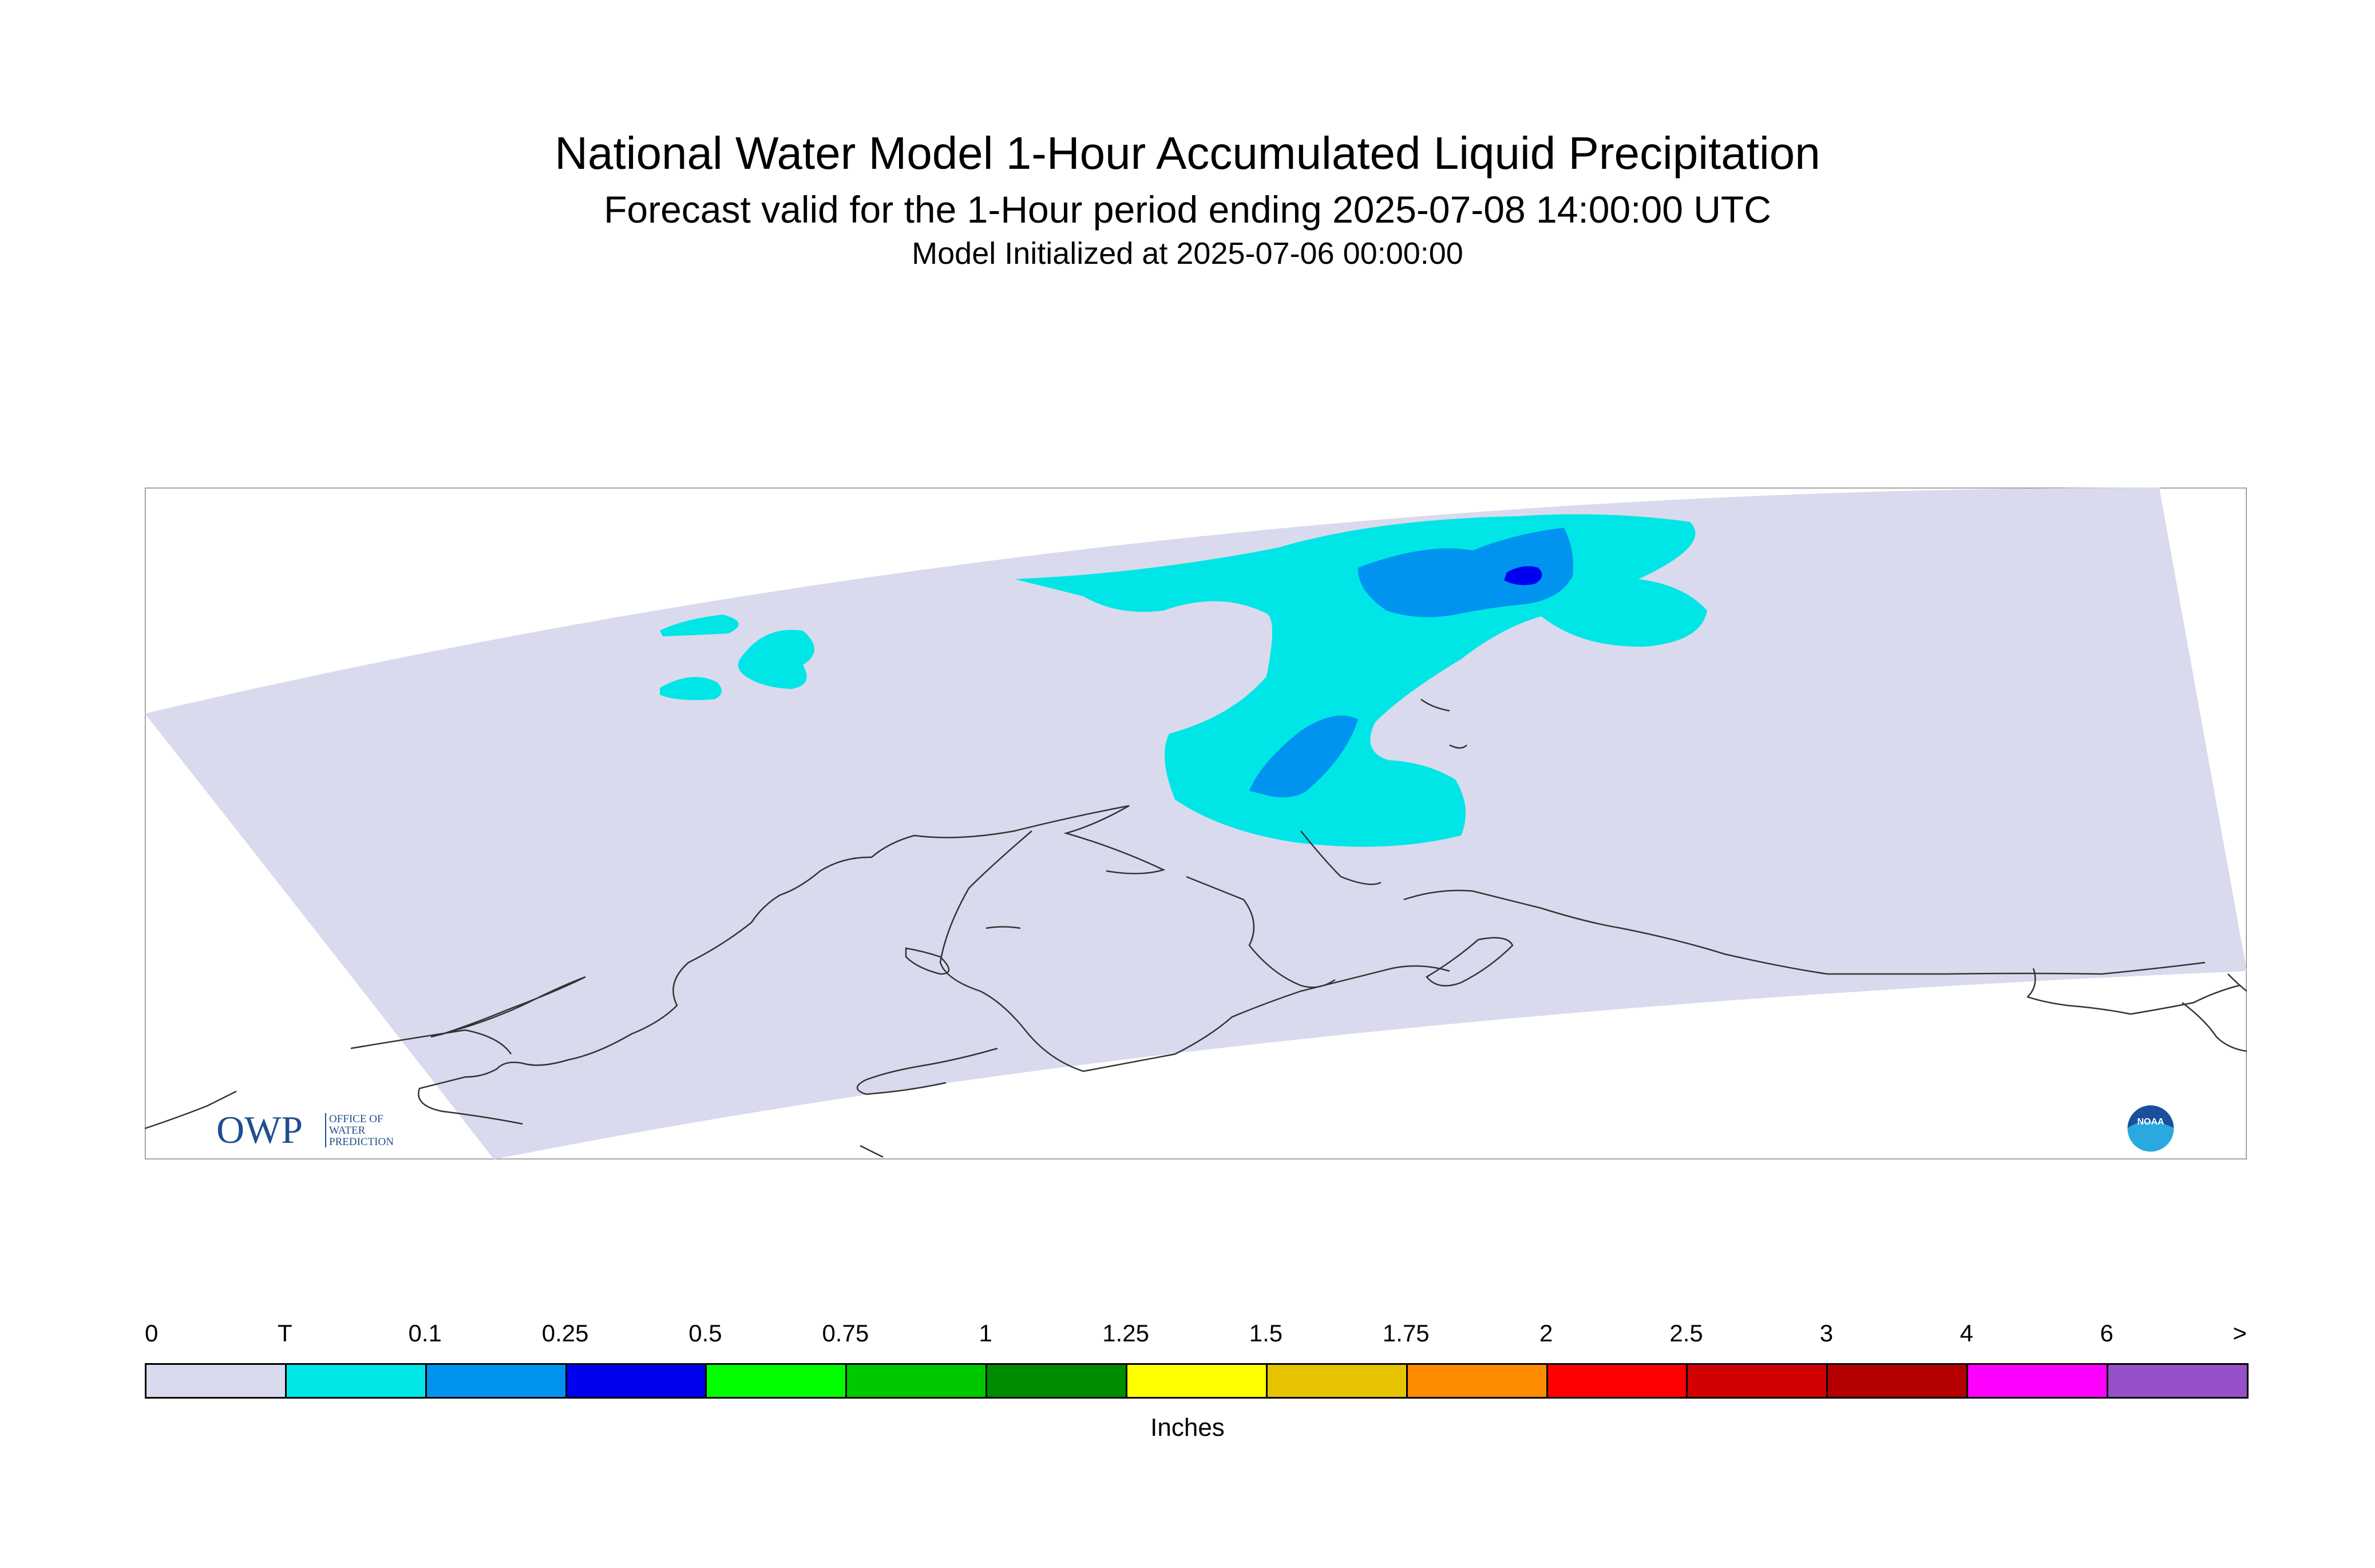 Image resolution: width=2375 pixels, height=1568 pixels. Describe the element at coordinates (1523, 575) in the screenshot. I see `moderate-precip-area` at that location.